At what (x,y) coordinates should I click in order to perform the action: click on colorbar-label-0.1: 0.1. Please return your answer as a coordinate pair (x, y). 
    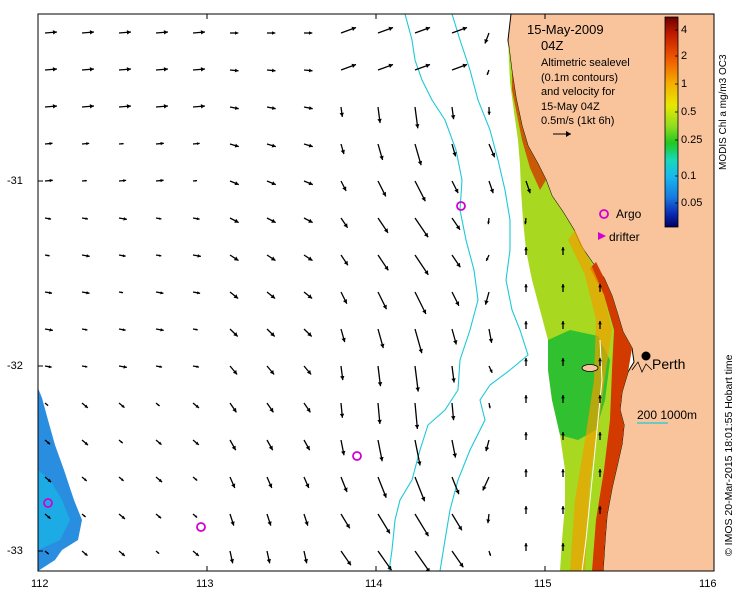
    Looking at the image, I should click on (688, 176).